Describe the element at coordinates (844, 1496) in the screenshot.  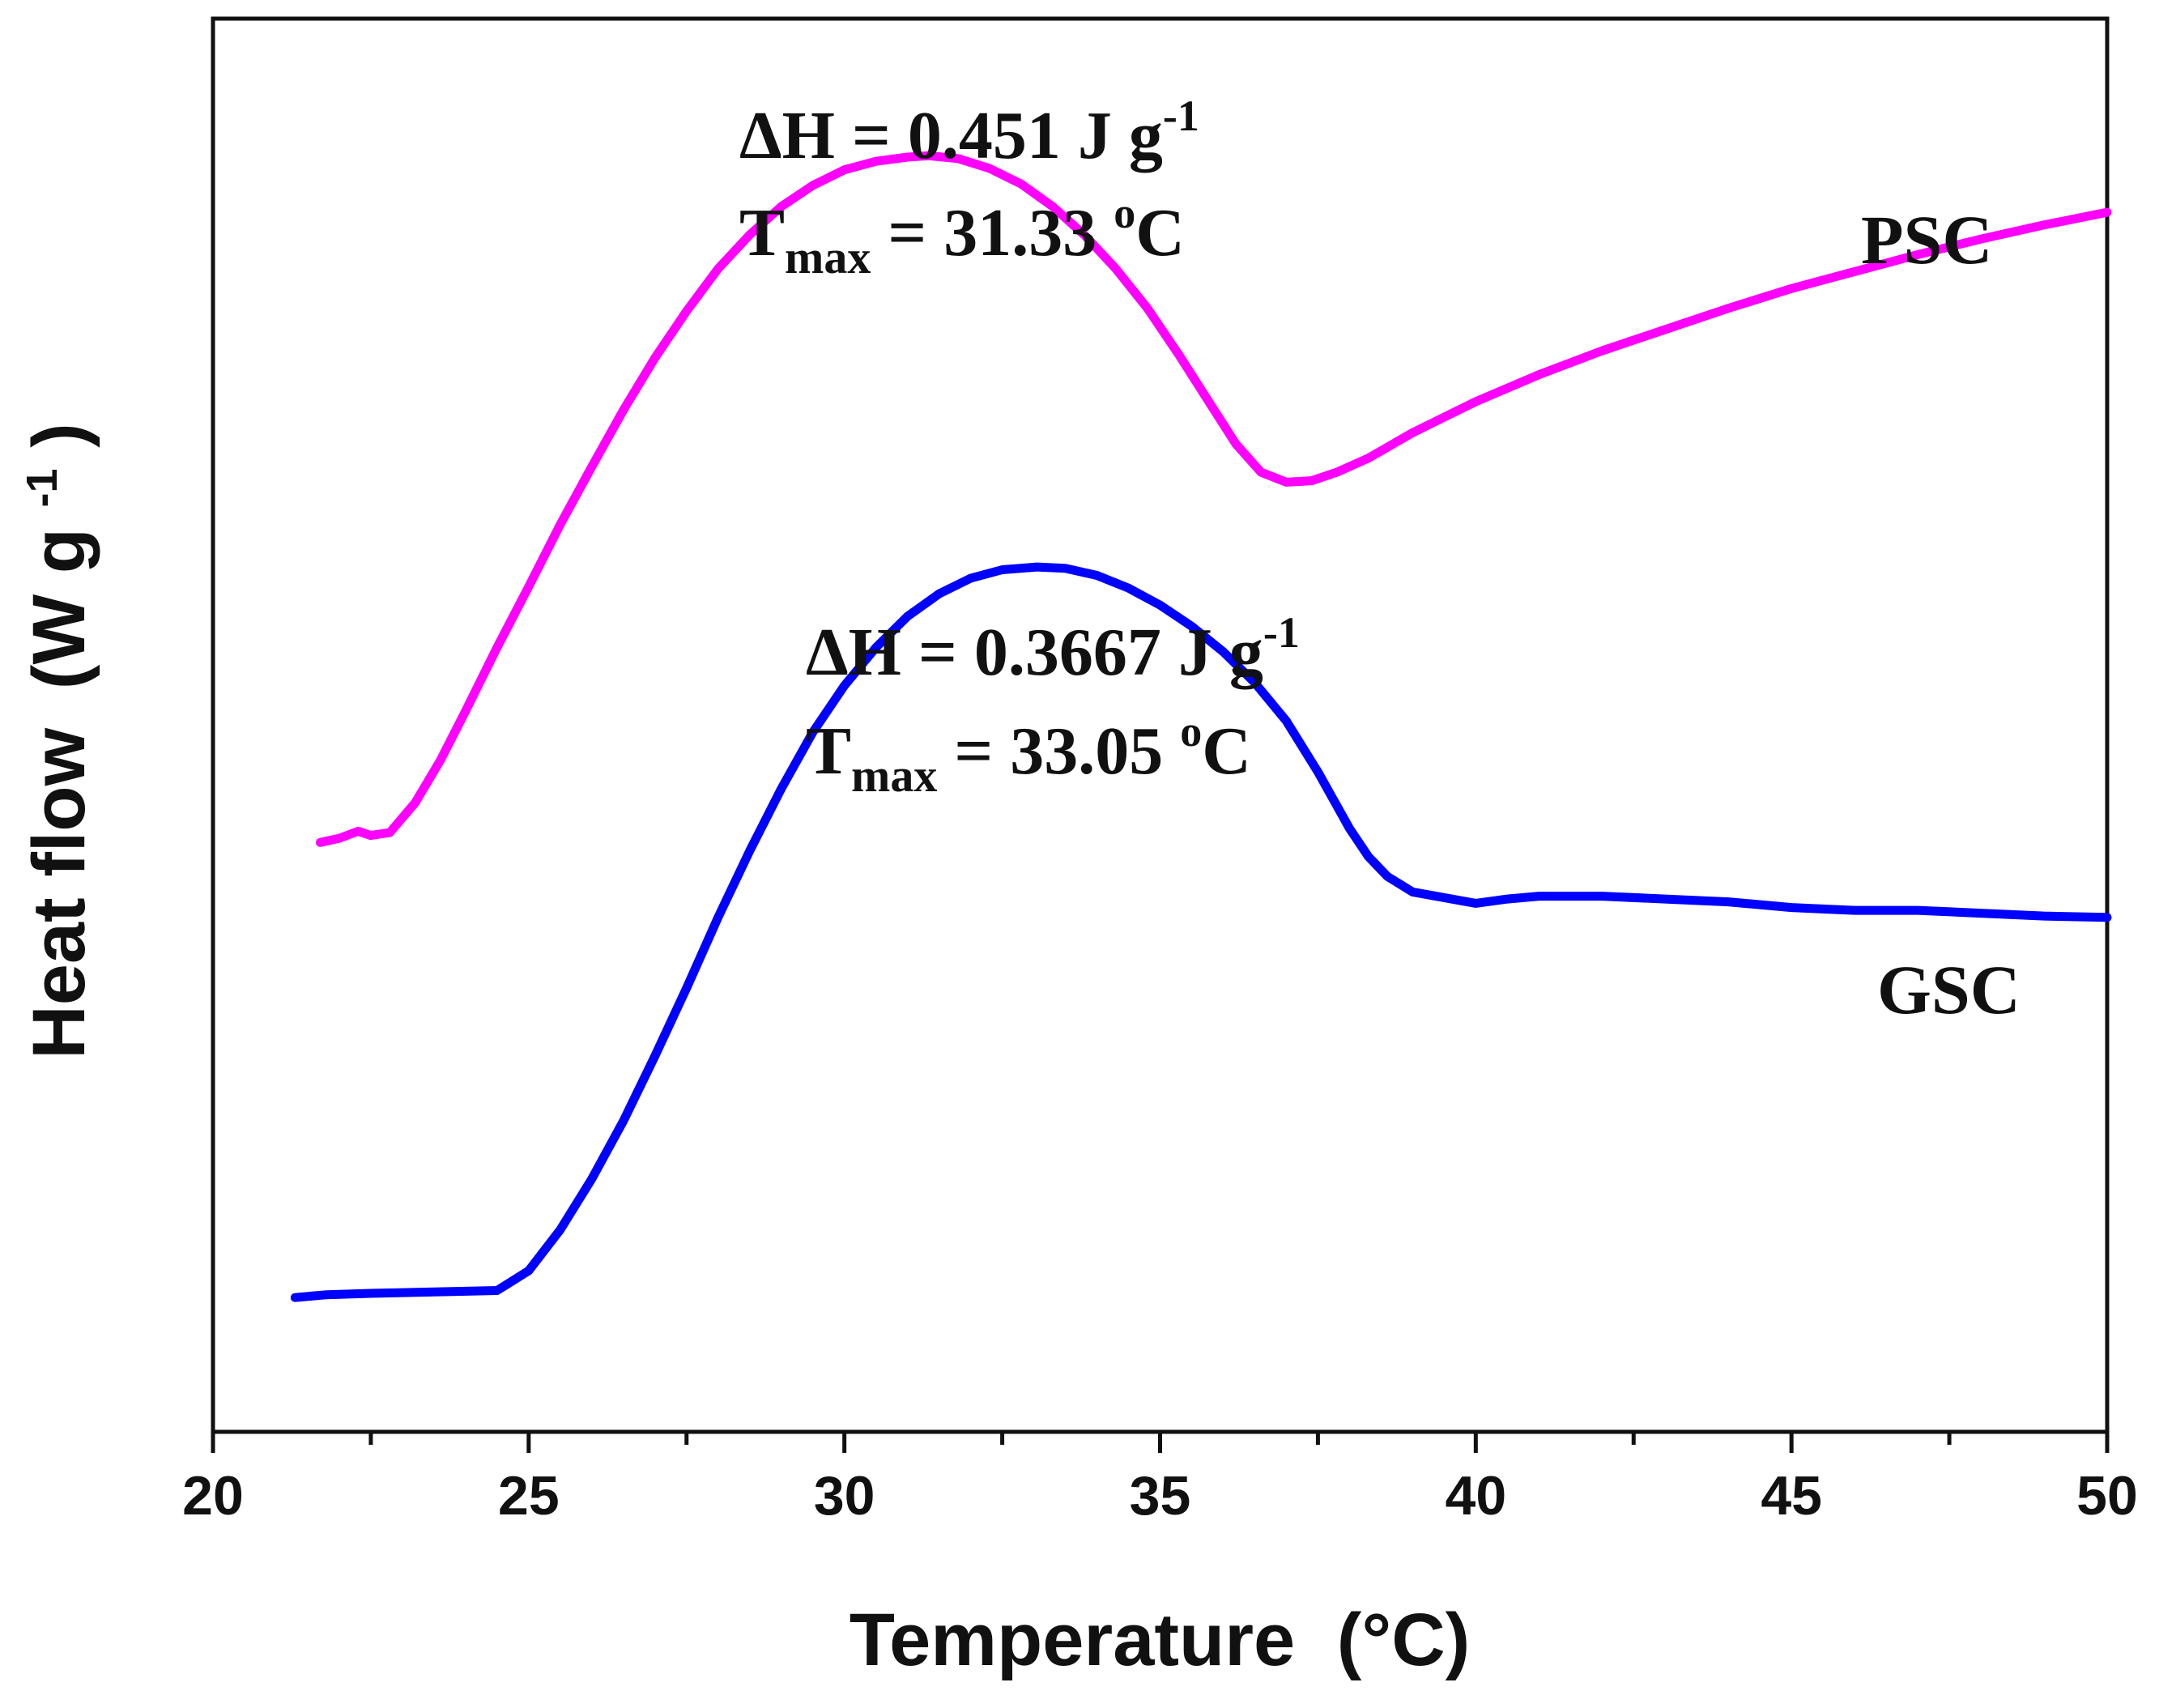
I see `x-tick-label: 30` at that location.